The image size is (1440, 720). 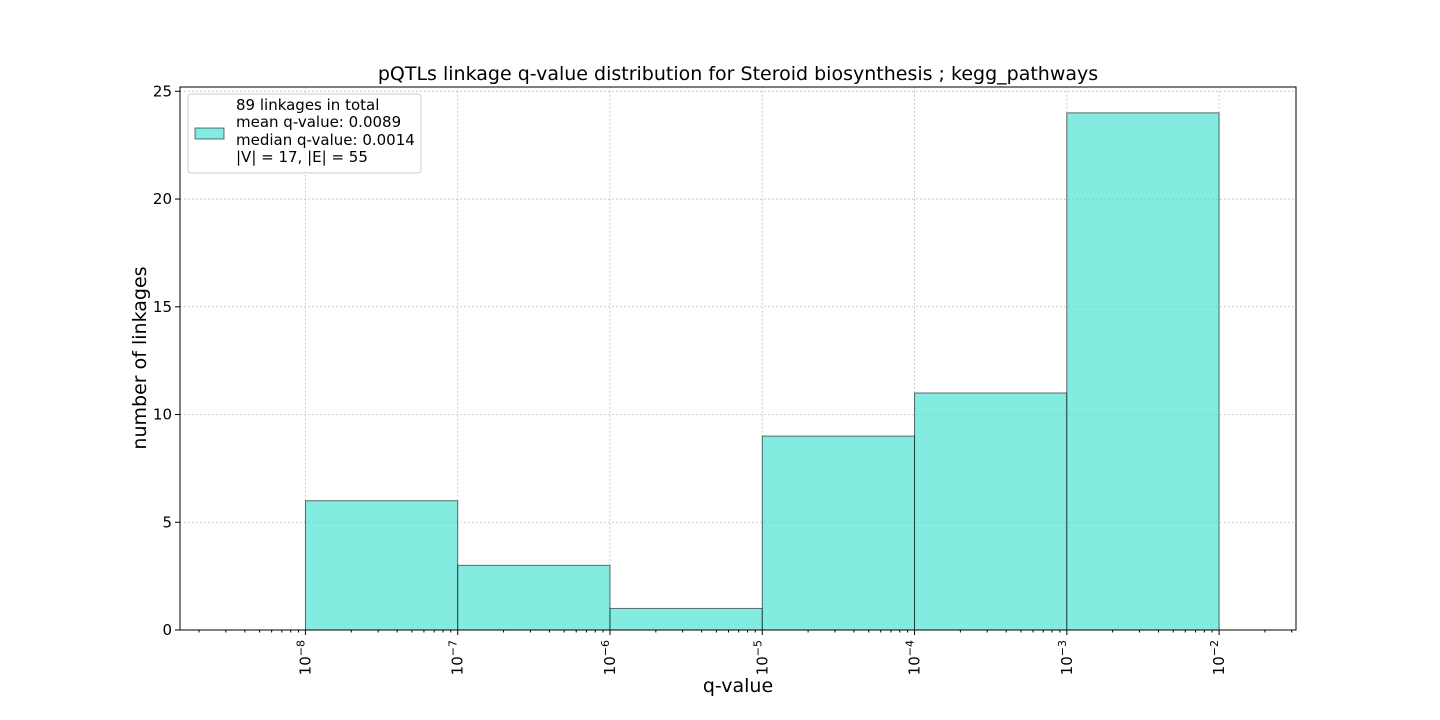 I want to click on x-tick-label-6: 10−2, so click(x=1218, y=657).